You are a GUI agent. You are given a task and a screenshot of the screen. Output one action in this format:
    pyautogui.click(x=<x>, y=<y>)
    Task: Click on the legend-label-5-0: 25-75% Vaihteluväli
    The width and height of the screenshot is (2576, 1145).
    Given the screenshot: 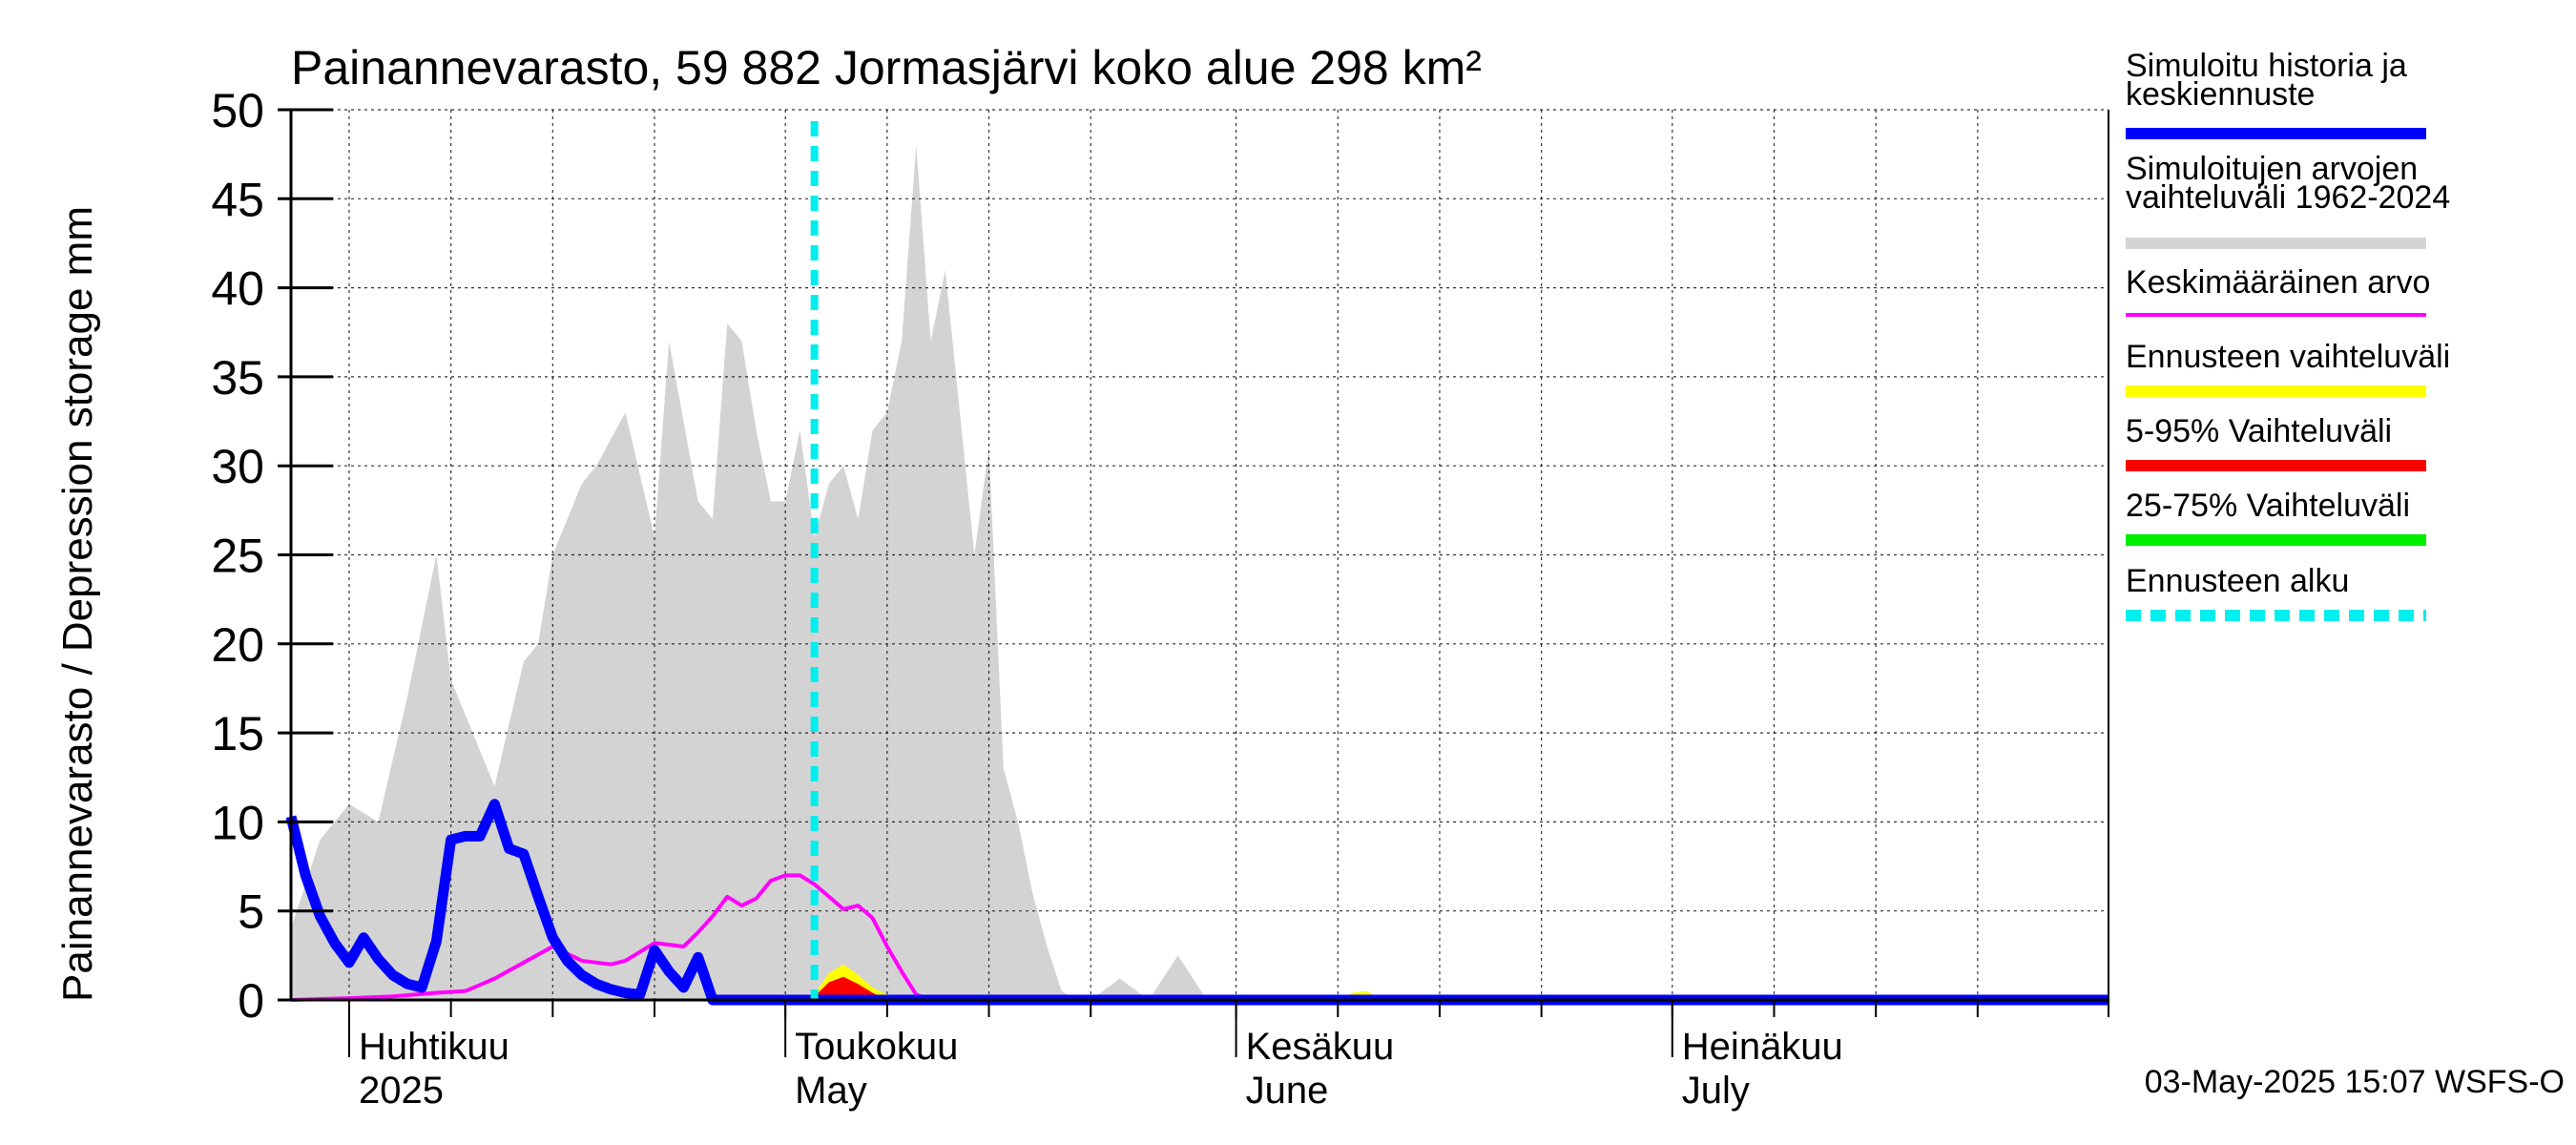 What is the action you would take?
    pyautogui.click(x=2268, y=506)
    